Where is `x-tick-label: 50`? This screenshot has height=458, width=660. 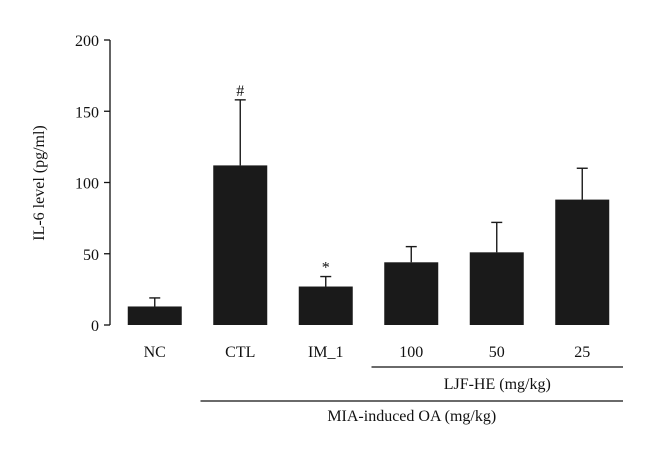 x-tick-label: 50 is located at coordinates (497, 352).